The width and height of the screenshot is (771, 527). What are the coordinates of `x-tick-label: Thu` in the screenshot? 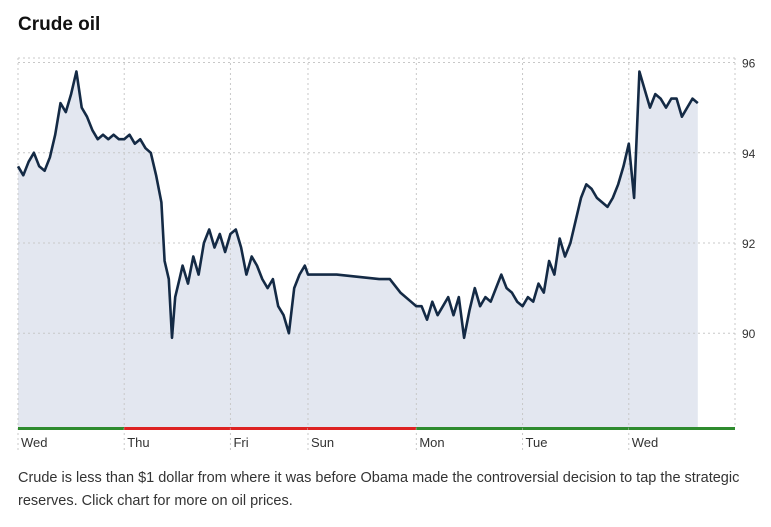 It's located at (138, 442).